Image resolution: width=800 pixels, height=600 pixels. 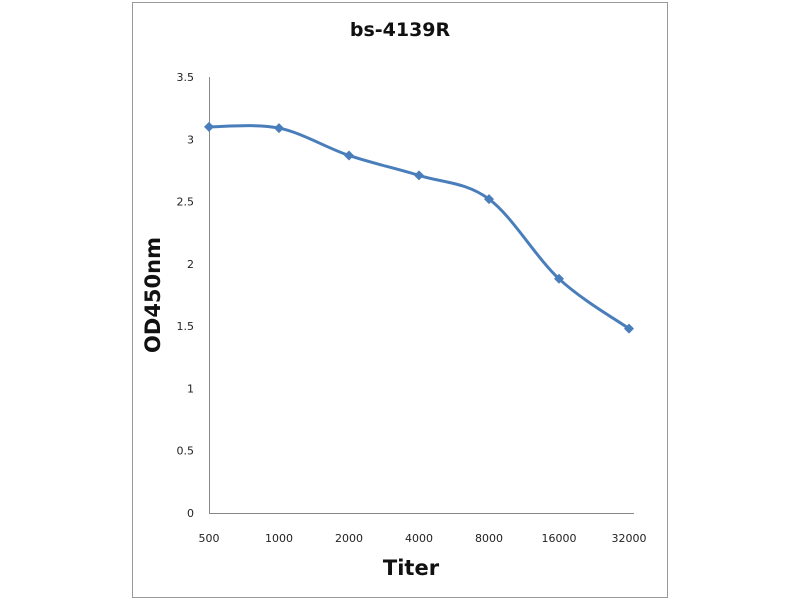 What do you see at coordinates (349, 155) in the screenshot?
I see `data-point-2000` at bounding box center [349, 155].